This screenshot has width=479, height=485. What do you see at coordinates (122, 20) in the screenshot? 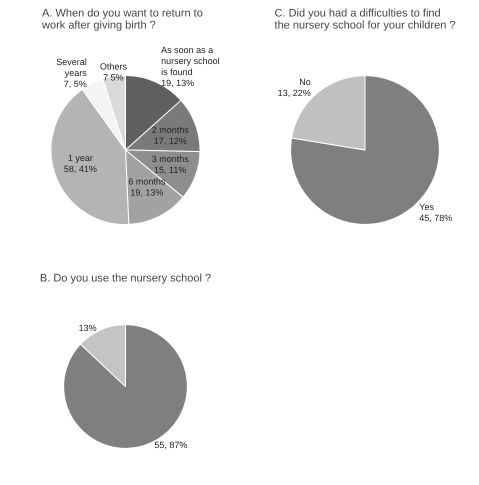
I see `chart-title: A. When do you want to return to work after giving birth ?` at bounding box center [122, 20].